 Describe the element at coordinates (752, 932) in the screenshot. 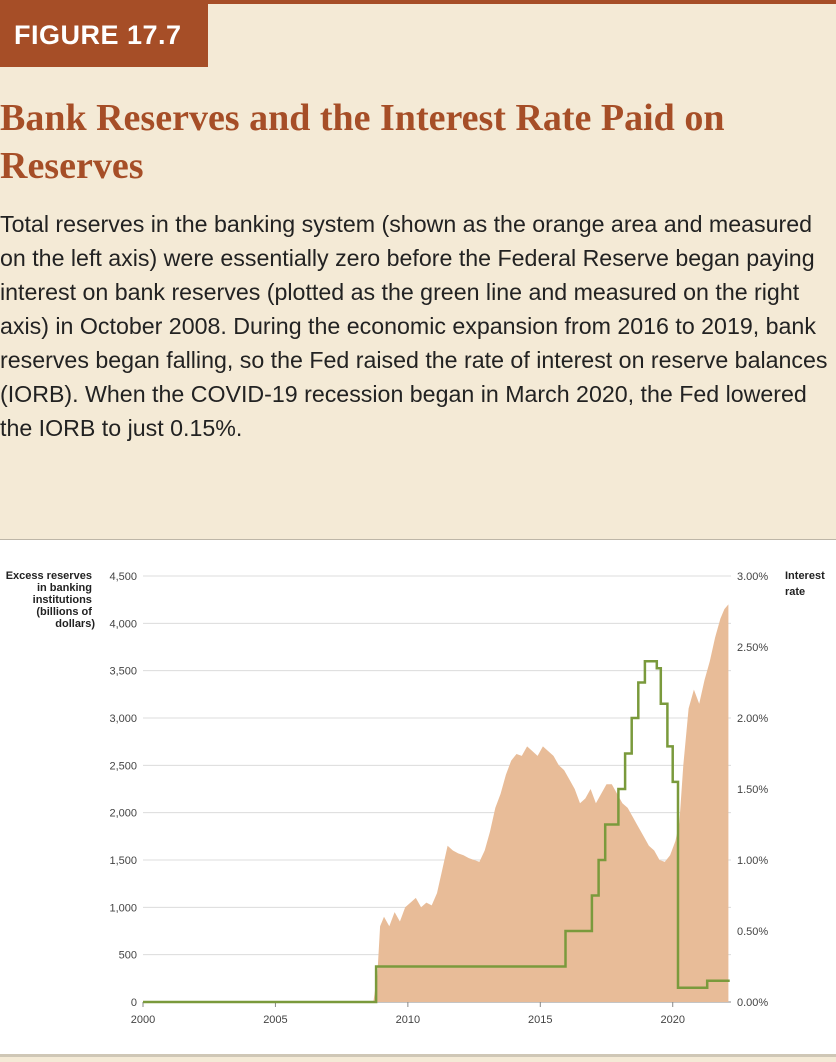

I see `y-right-tick-label: 0.50%` at that location.